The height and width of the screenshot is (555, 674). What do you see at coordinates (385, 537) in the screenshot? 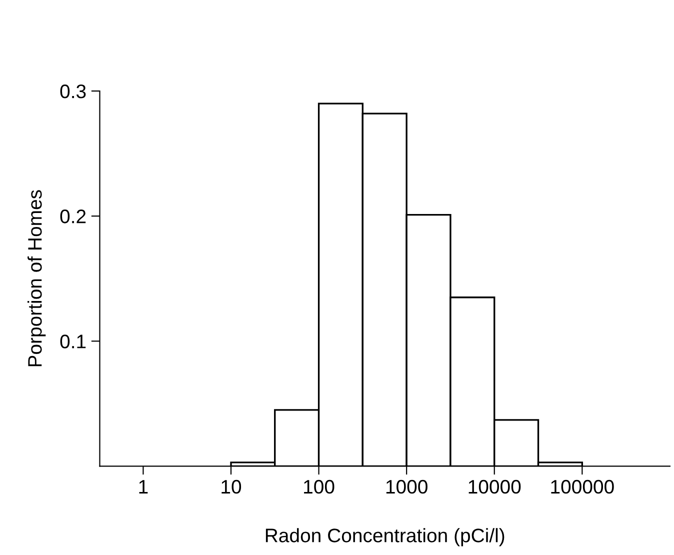
I see `x-axis-title: Radon Concentration (pCi/l)` at bounding box center [385, 537].